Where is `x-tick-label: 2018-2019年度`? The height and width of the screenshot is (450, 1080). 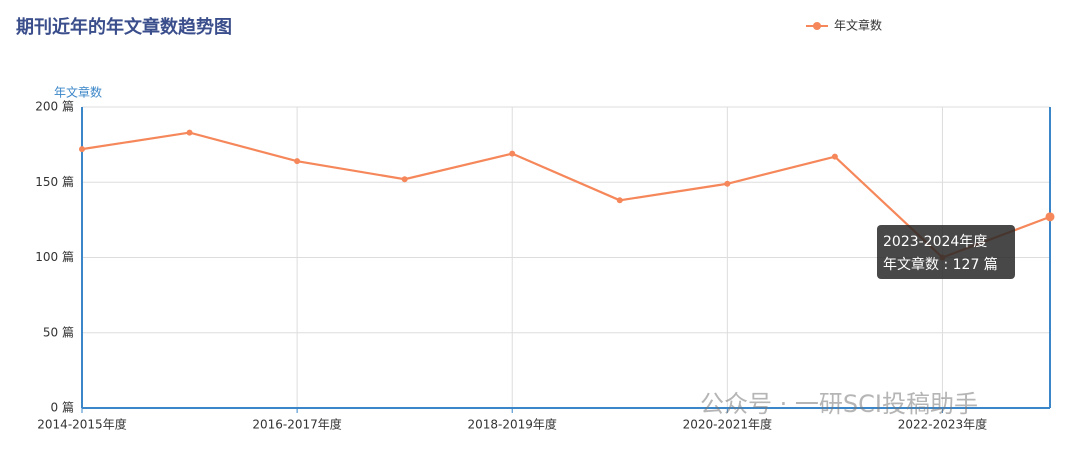 x-tick-label: 2018-2019年度 is located at coordinates (512, 424).